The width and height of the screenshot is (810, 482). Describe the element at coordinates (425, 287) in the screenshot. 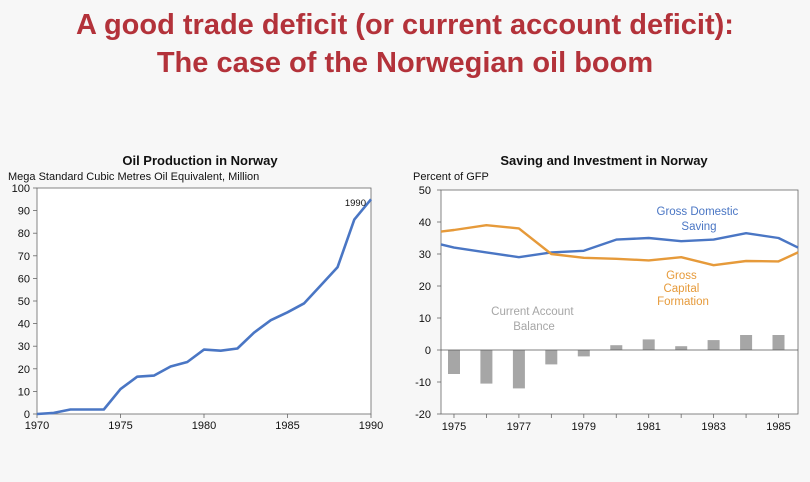

I see `si-y-tick-label: 20` at that location.